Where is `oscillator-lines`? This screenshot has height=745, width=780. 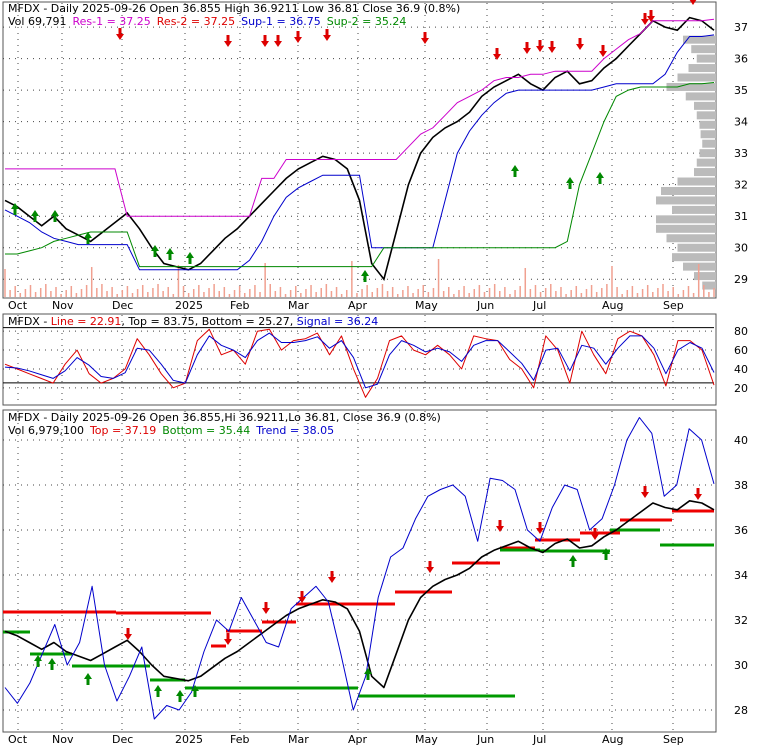
oscillator-lines is located at coordinates (359, 362).